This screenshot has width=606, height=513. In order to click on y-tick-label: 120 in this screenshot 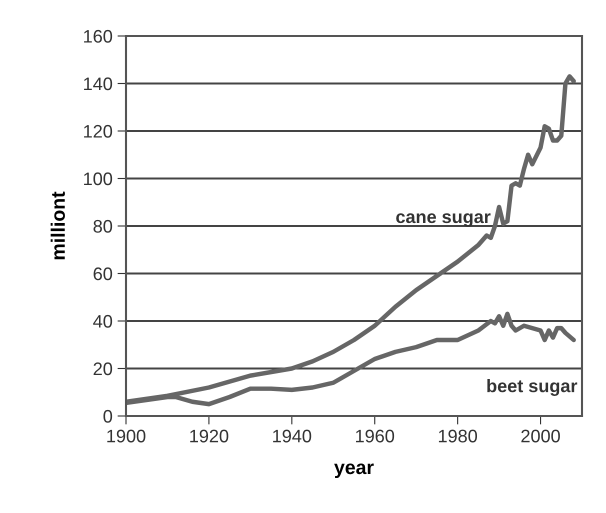, I will do `click(98, 131)`.